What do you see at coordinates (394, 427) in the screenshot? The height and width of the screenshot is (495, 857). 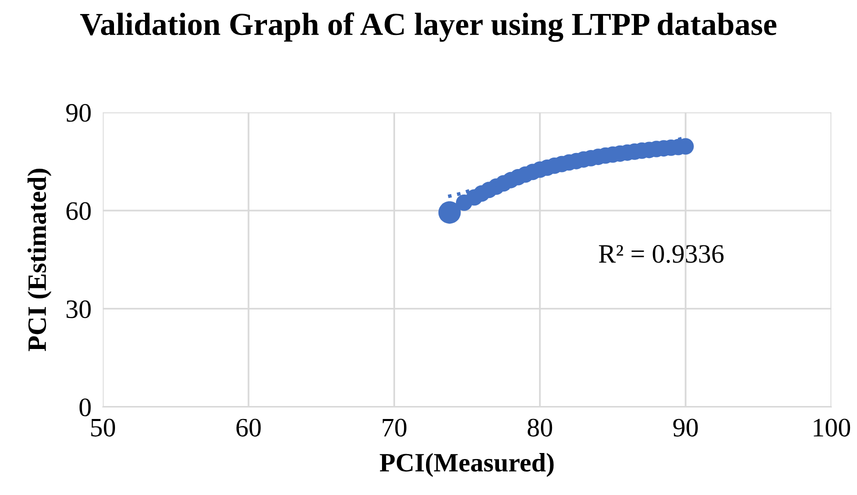 I see `x-tick-label: 70` at bounding box center [394, 427].